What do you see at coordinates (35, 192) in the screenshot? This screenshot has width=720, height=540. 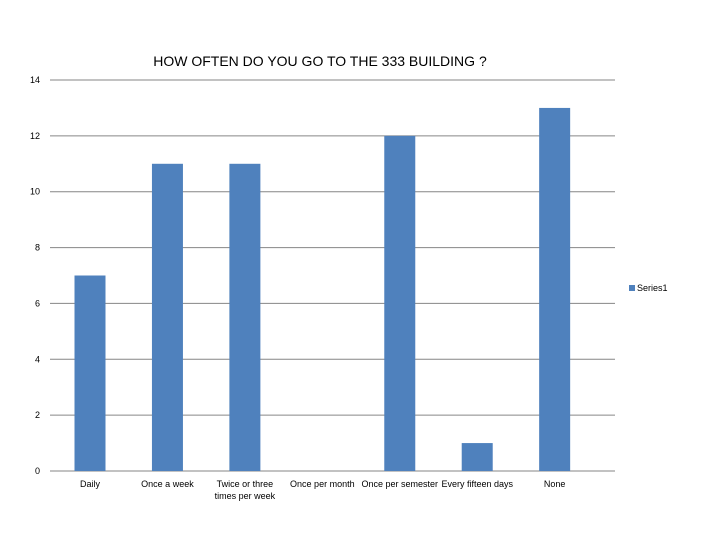 I see `y-tick-label: 10` at bounding box center [35, 192].